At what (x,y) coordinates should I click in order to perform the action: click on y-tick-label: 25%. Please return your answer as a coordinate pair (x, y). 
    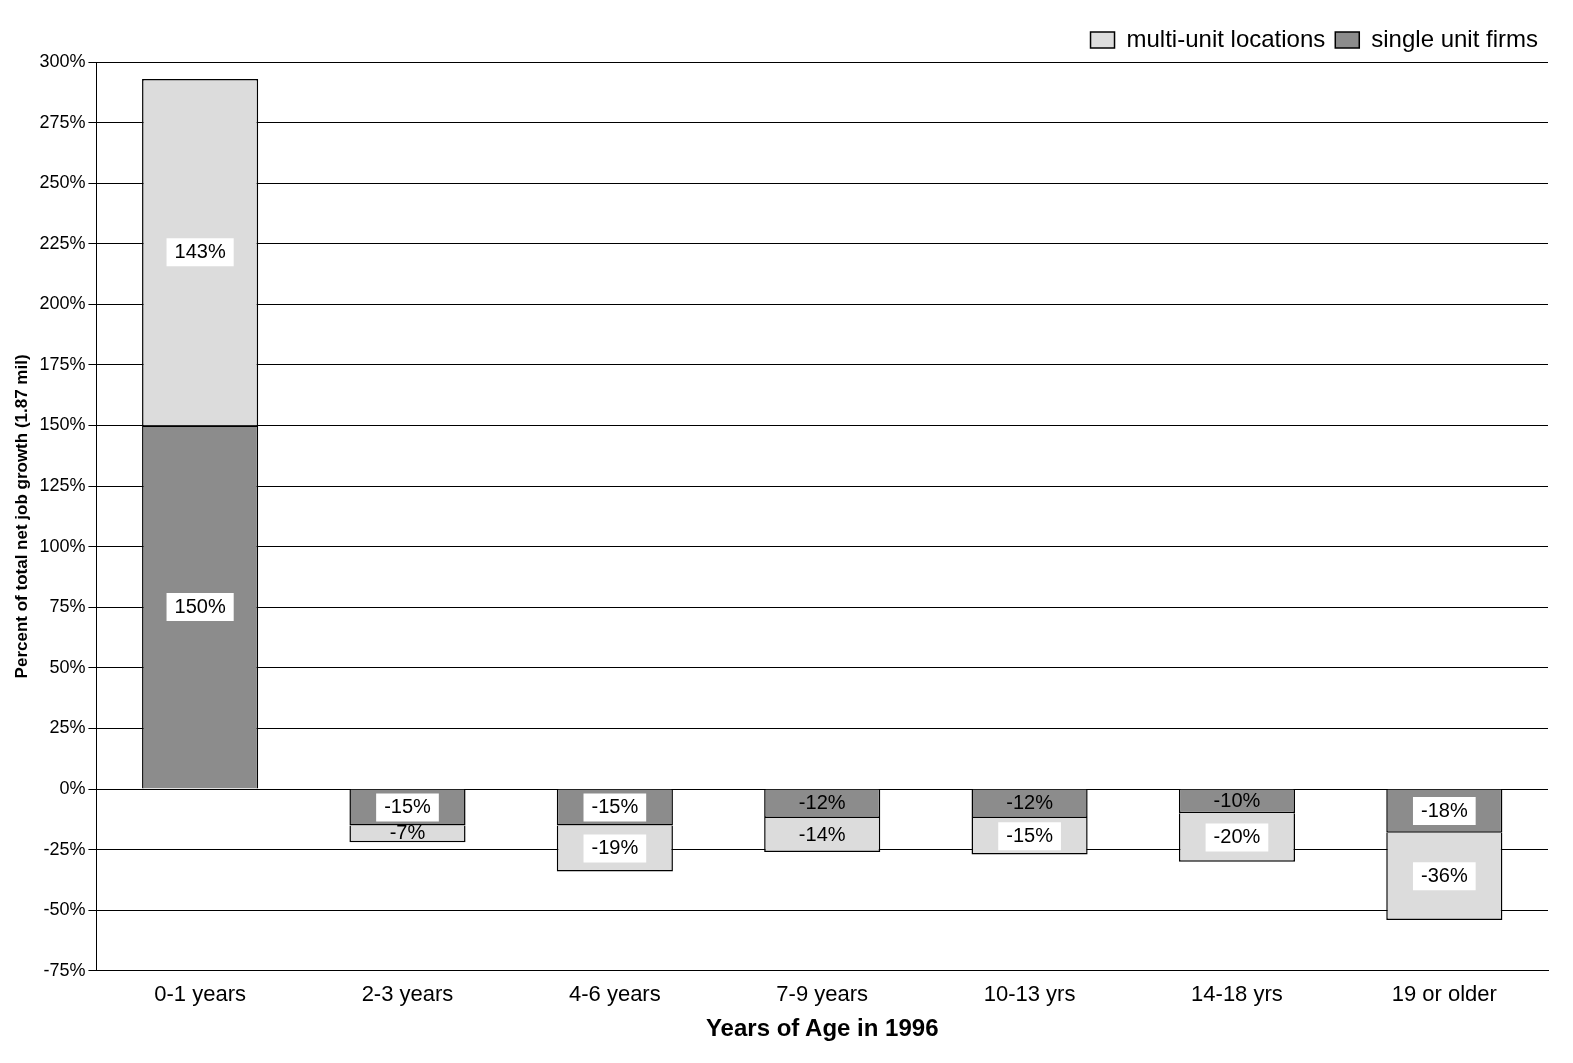
    Looking at the image, I should click on (67, 727).